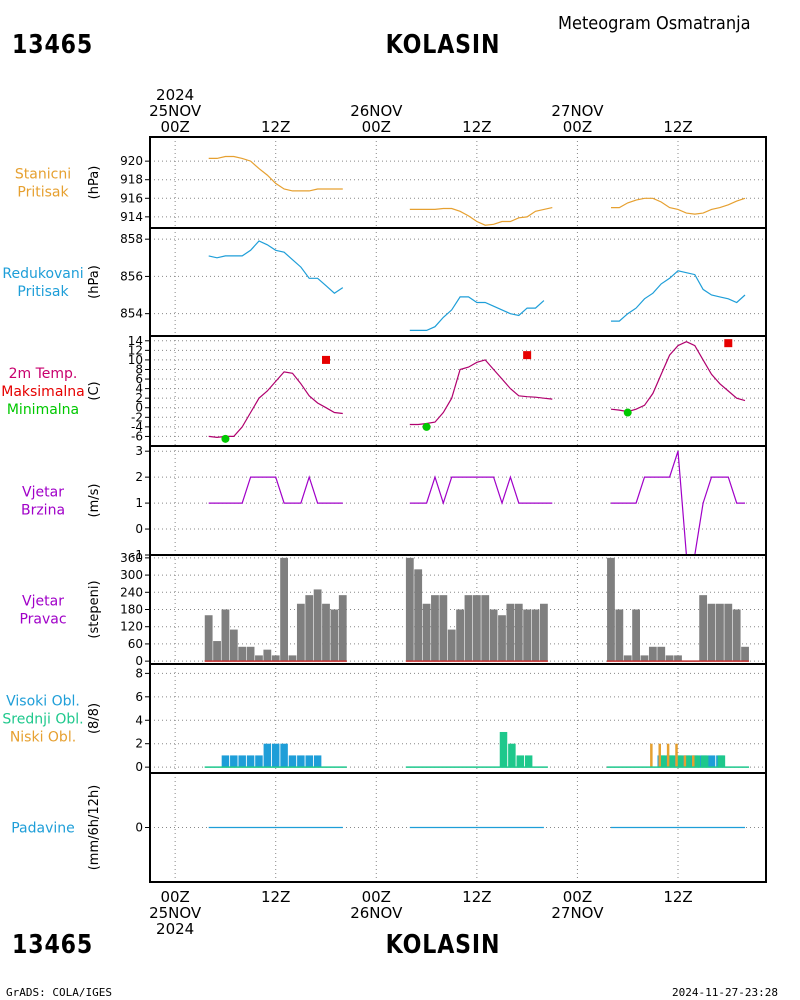 Image resolution: width=800 pixels, height=1000 pixels. Describe the element at coordinates (43, 193) in the screenshot. I see `panel-label: Pritisak` at that location.